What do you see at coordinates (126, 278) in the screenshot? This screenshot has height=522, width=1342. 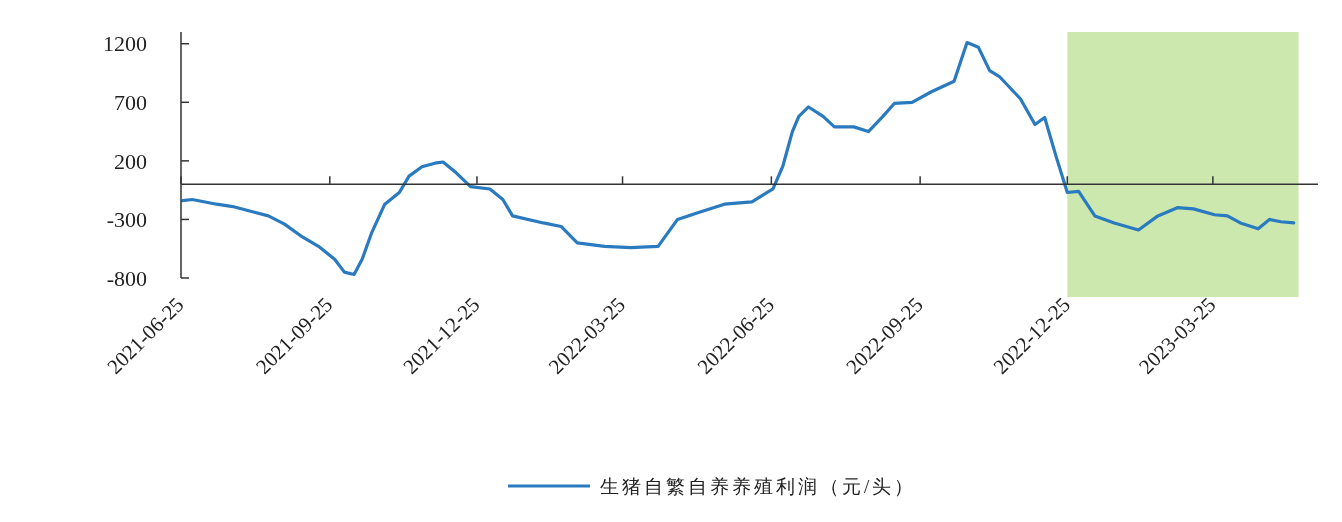 I see `y-tick-label: -800` at bounding box center [126, 278].